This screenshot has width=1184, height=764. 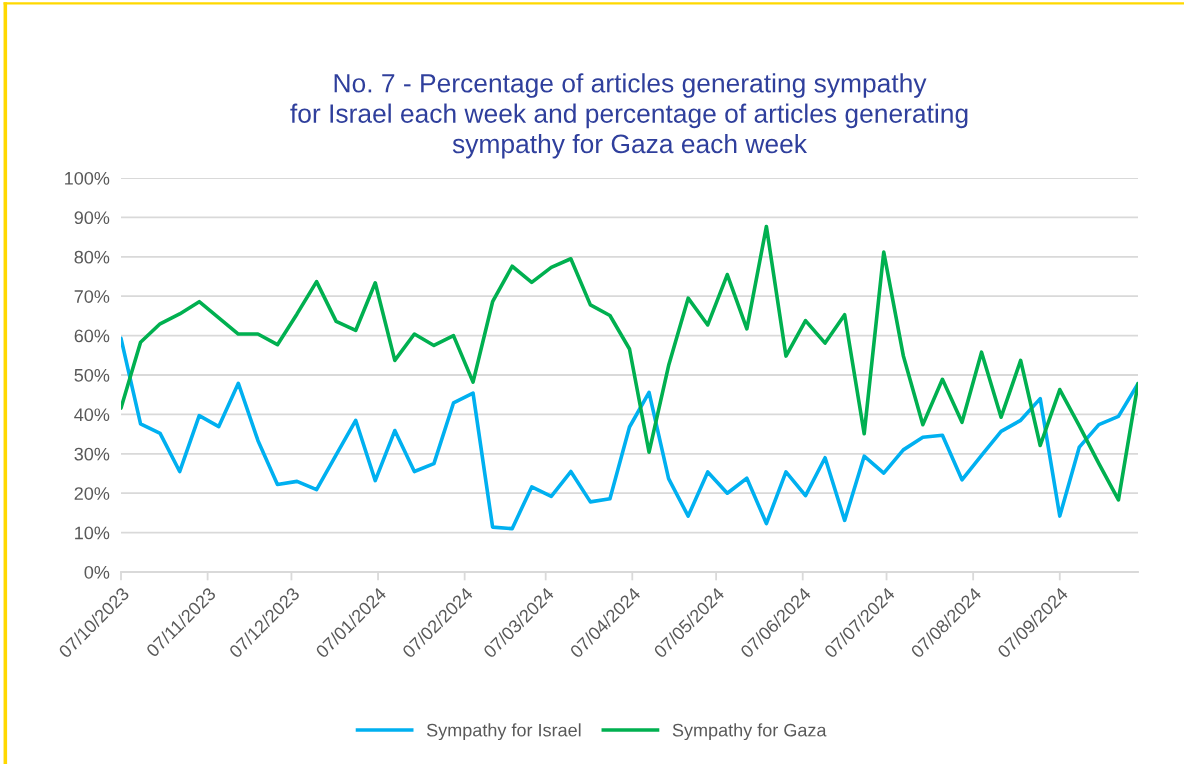 I want to click on y-tick-label: 40%, so click(x=92, y=415).